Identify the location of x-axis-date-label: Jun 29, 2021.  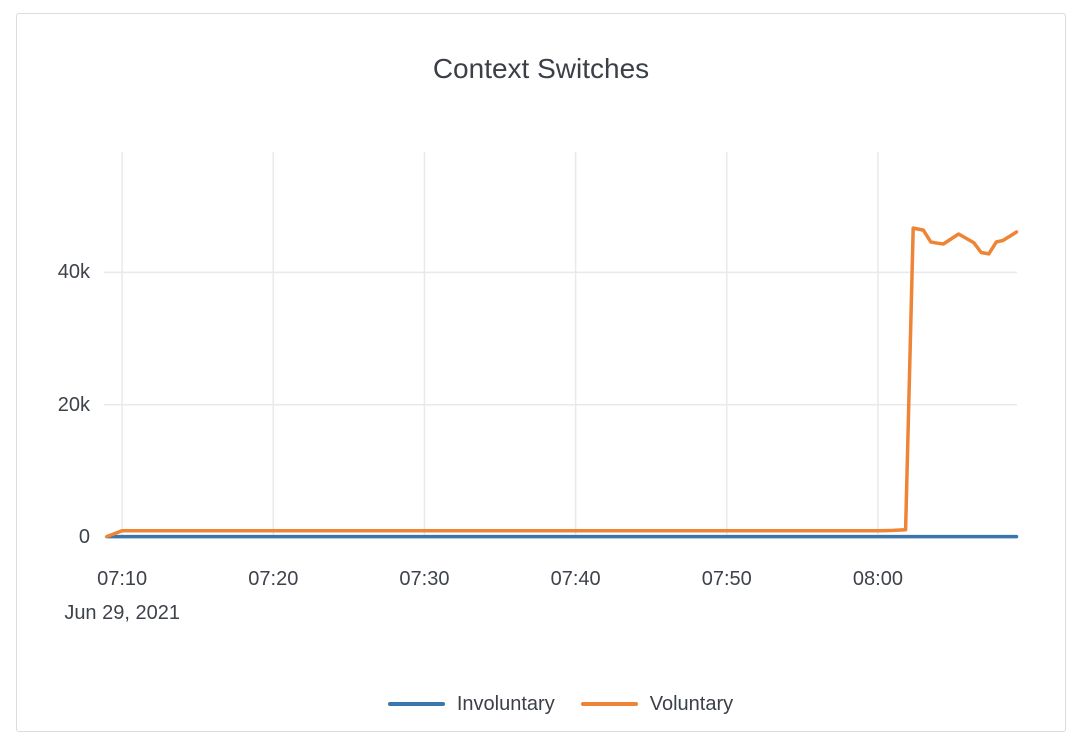
(122, 613).